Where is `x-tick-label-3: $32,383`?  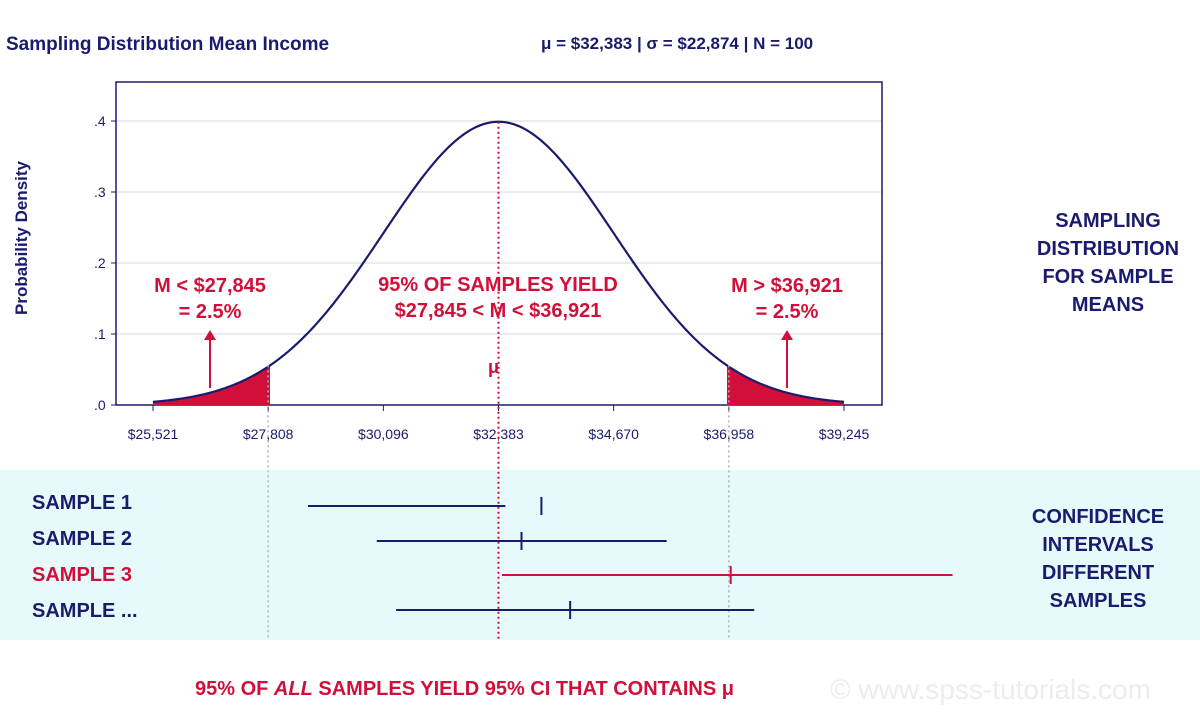
x-tick-label-3: $32,383 is located at coordinates (498, 434).